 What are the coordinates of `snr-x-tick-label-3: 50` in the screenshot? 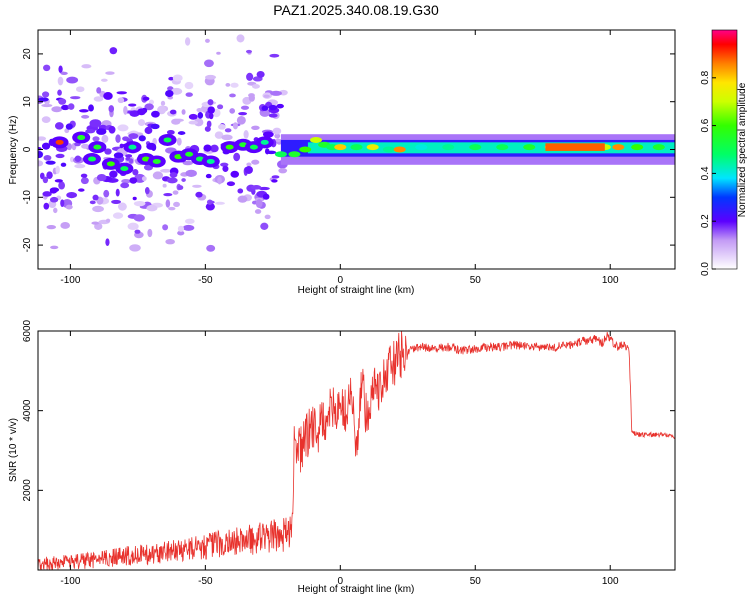 It's located at (476, 581).